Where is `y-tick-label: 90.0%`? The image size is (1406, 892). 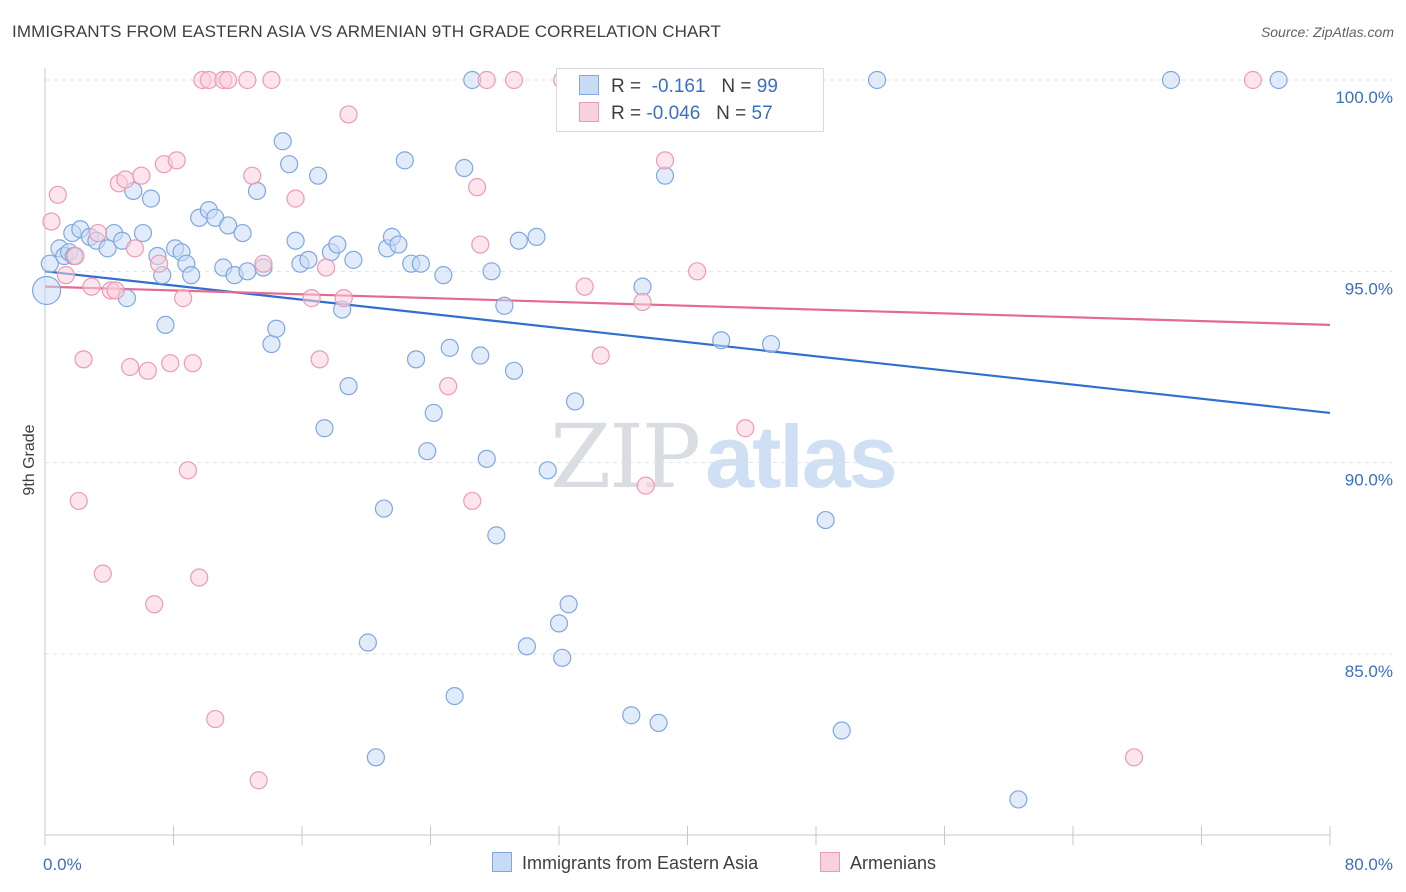
y-tick-label: 90.0% is located at coordinates (1369, 480).